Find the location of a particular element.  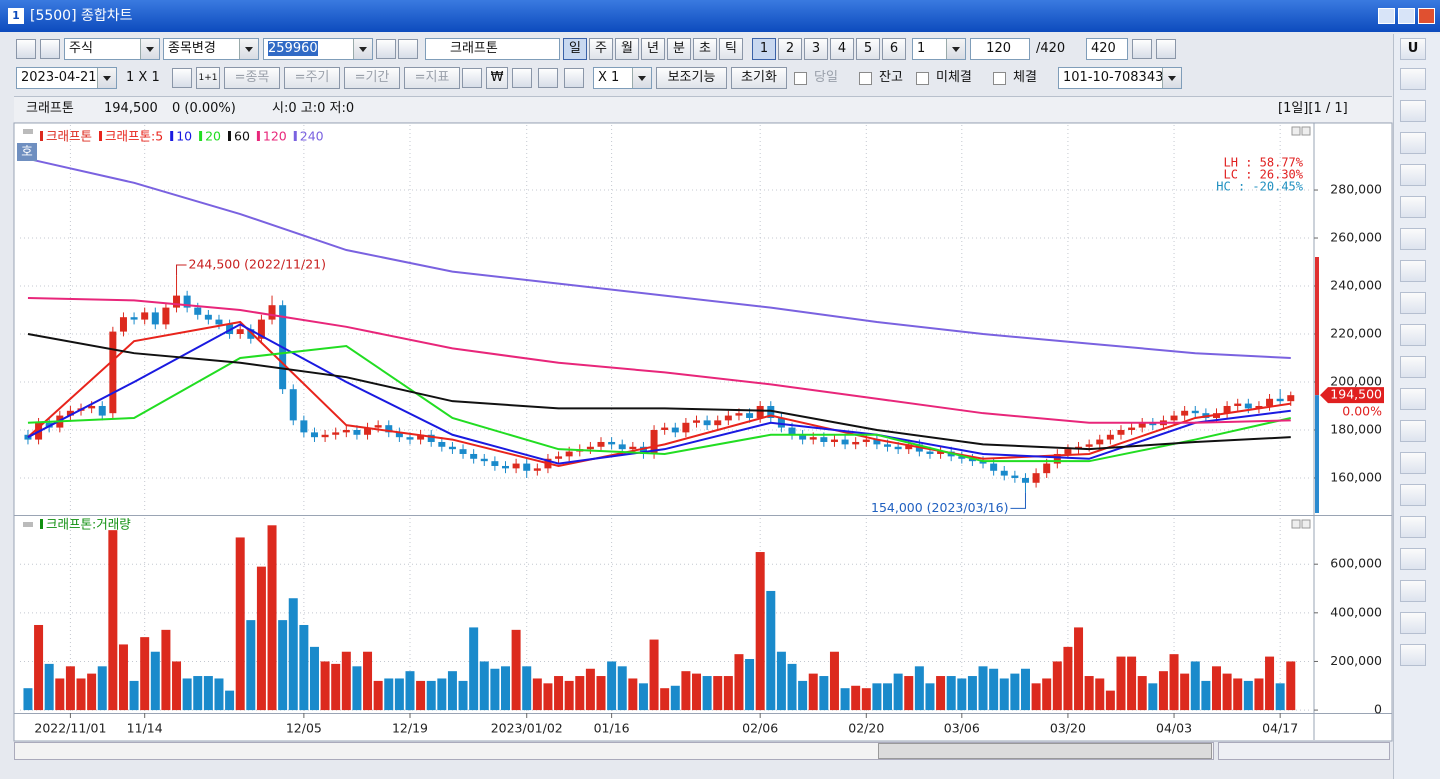

maximize is located at coordinates (1406, 16).